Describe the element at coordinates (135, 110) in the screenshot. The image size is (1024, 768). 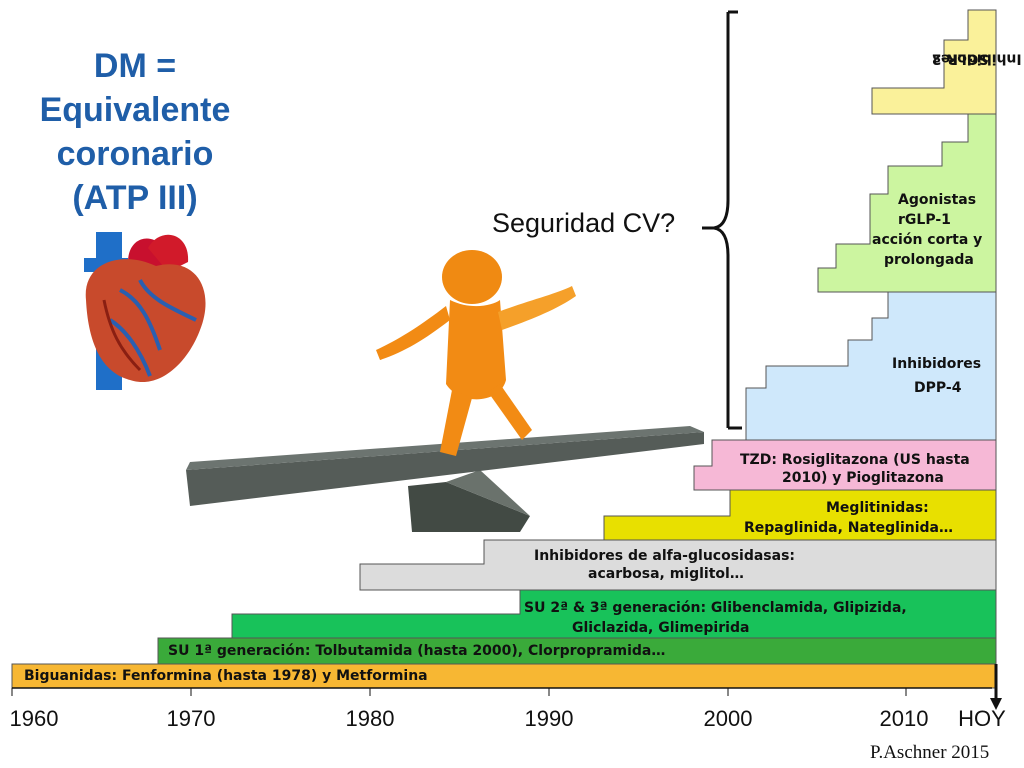
I see `title-line-2: Equivalente` at that location.